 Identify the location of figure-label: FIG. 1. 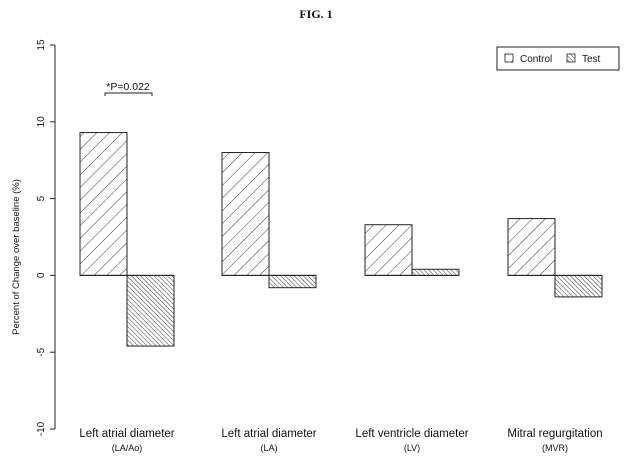
(315, 14).